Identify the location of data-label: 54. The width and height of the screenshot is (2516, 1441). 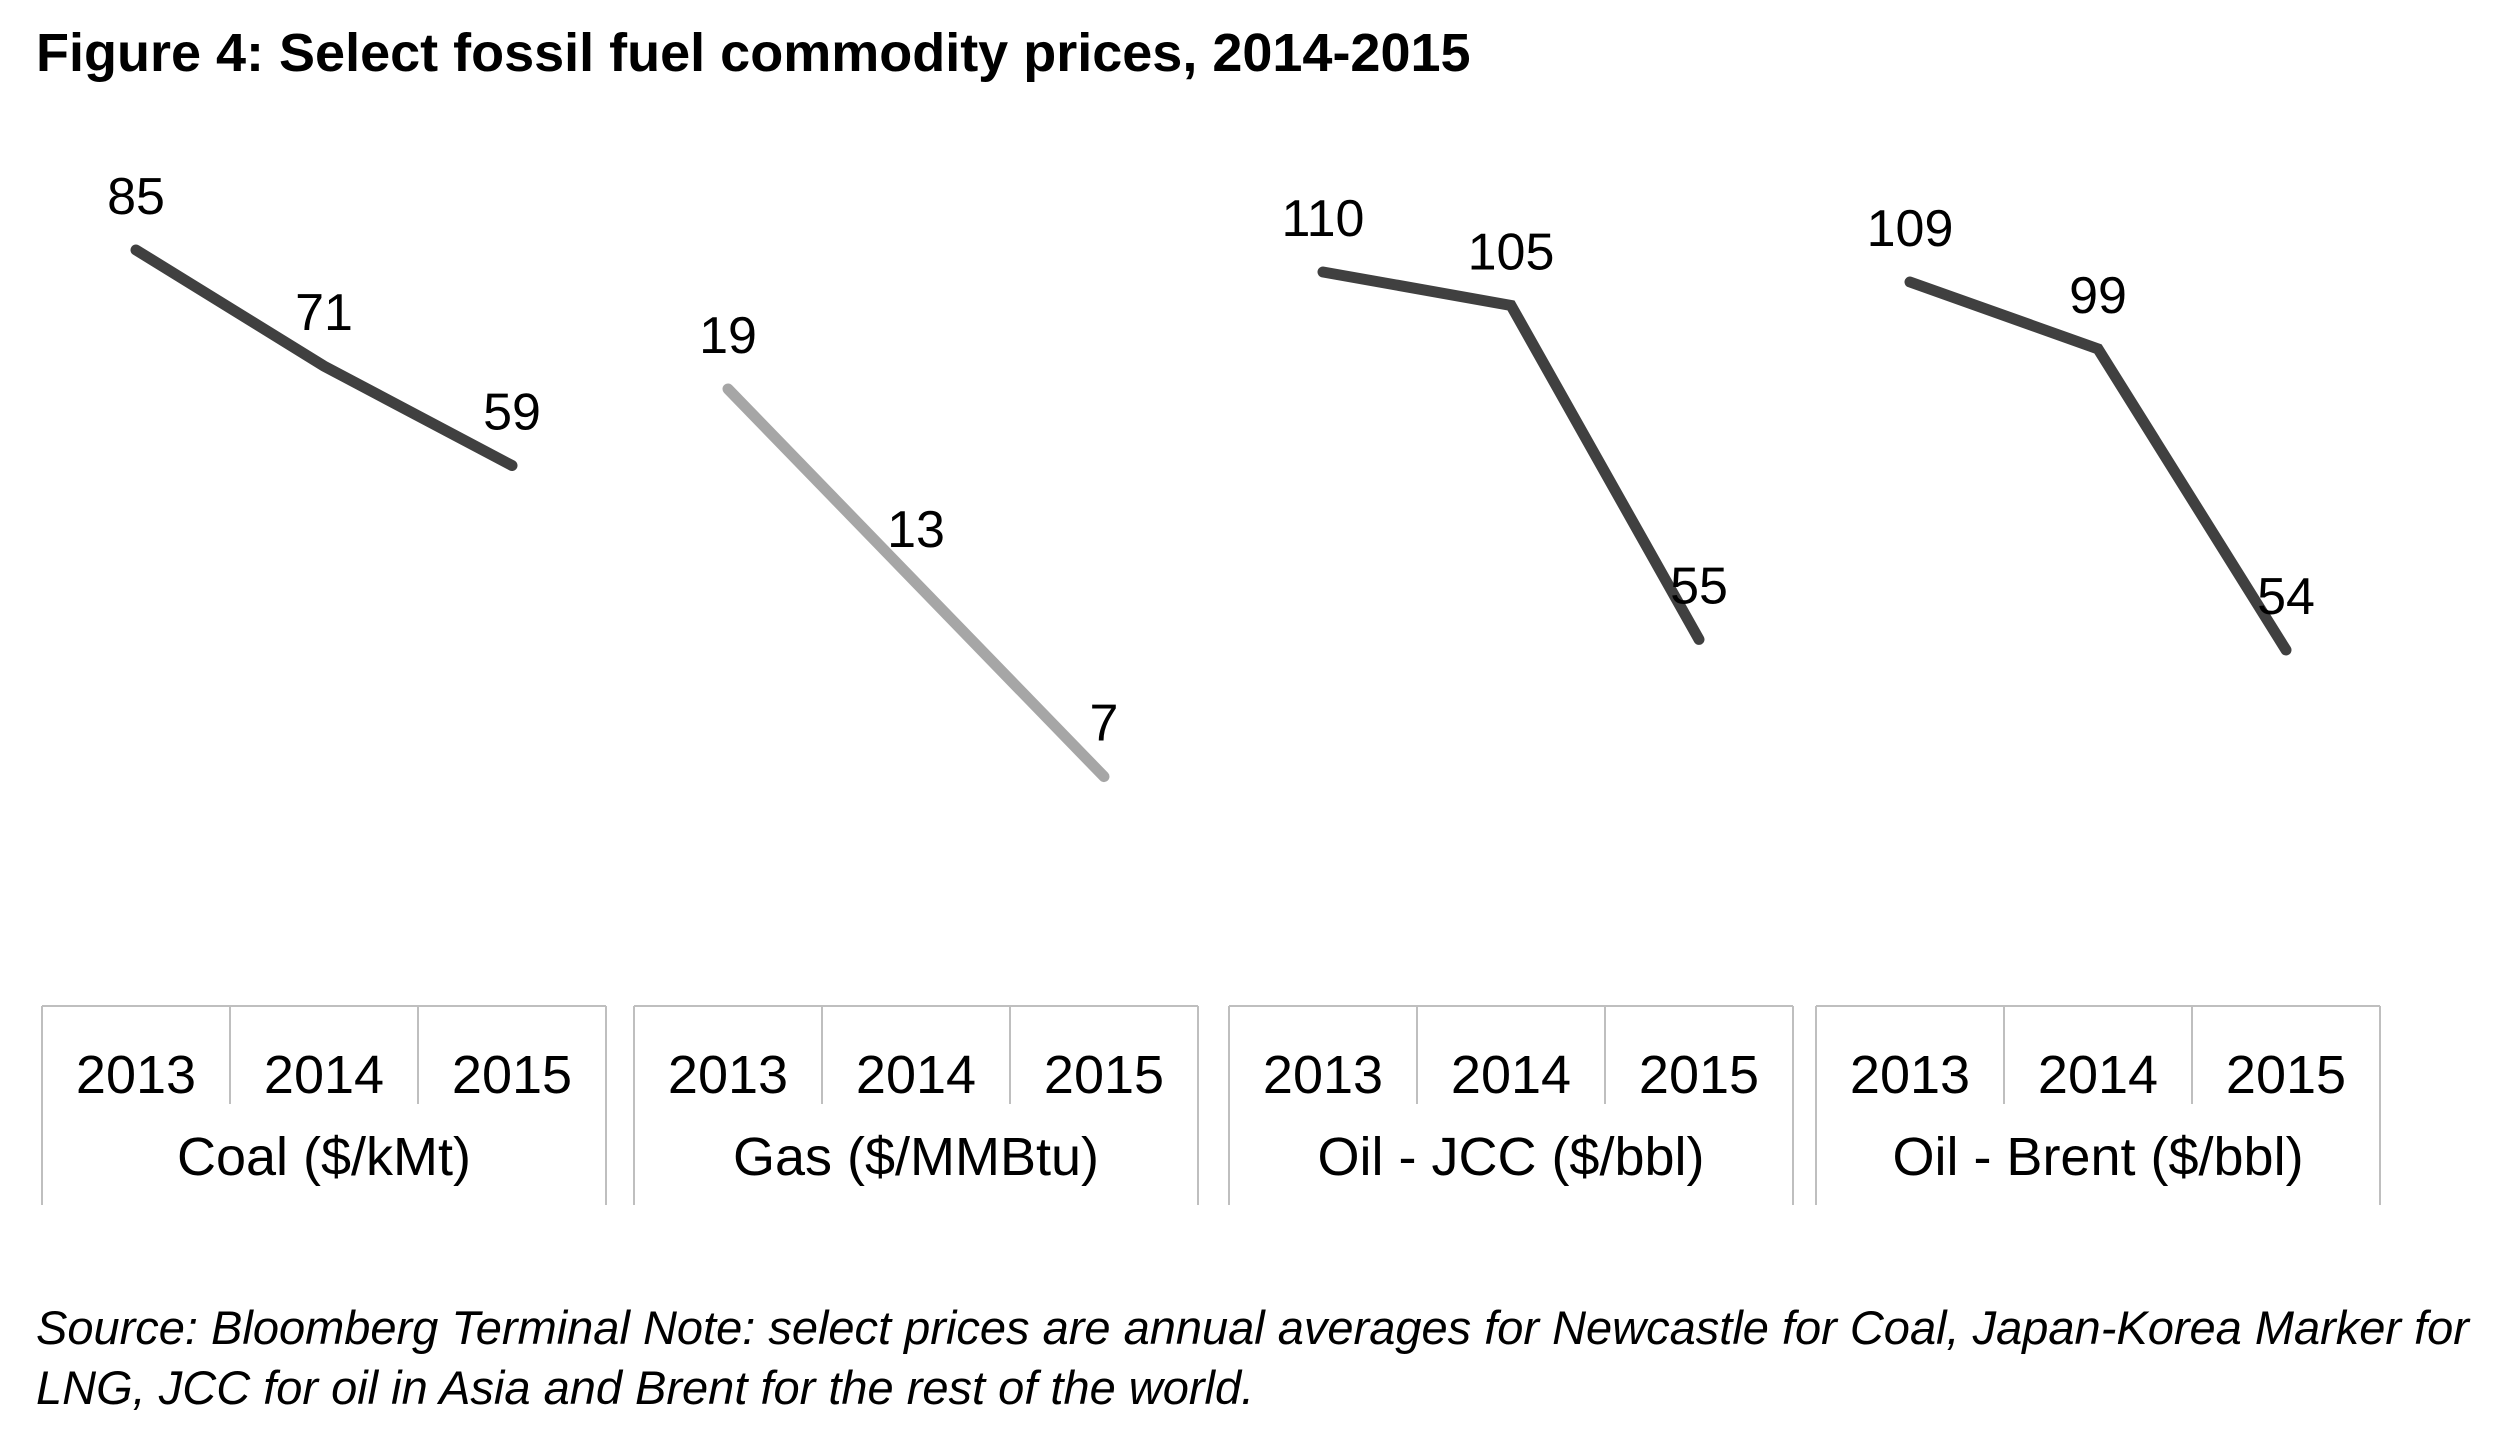
(2286, 597).